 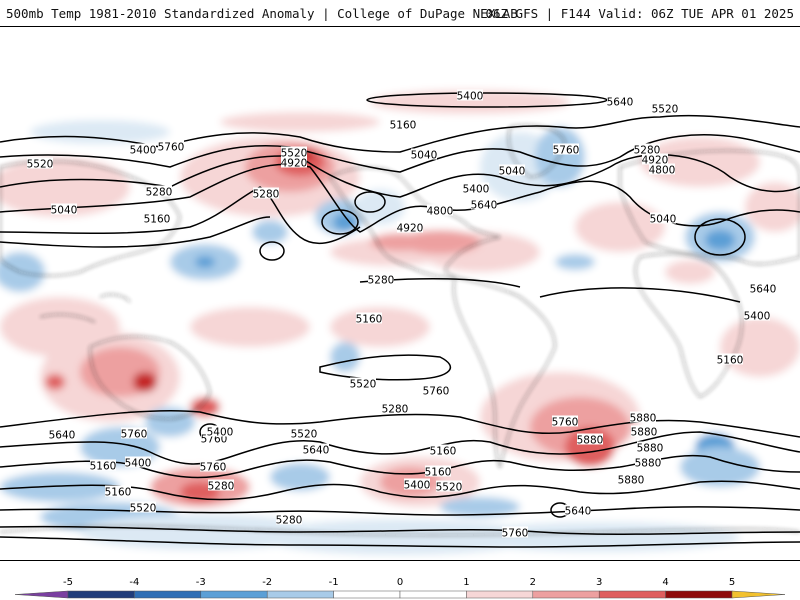 I want to click on color-scale-tick-label: 0, so click(x=400, y=582).